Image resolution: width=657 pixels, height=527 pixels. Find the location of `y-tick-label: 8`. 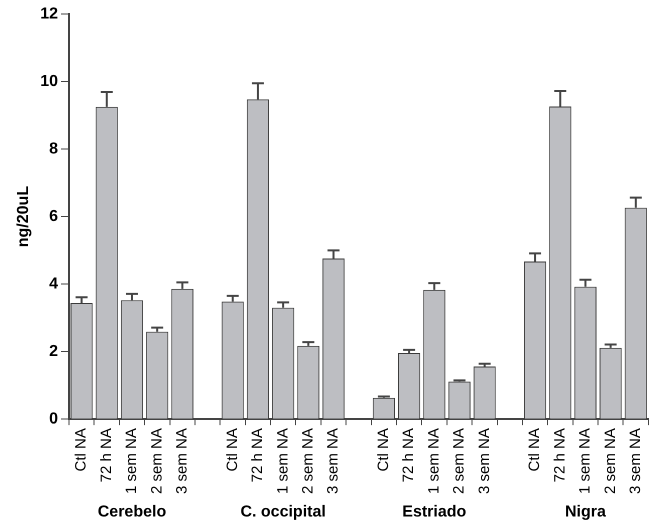

y-tick-label: 8 is located at coordinates (53, 149).